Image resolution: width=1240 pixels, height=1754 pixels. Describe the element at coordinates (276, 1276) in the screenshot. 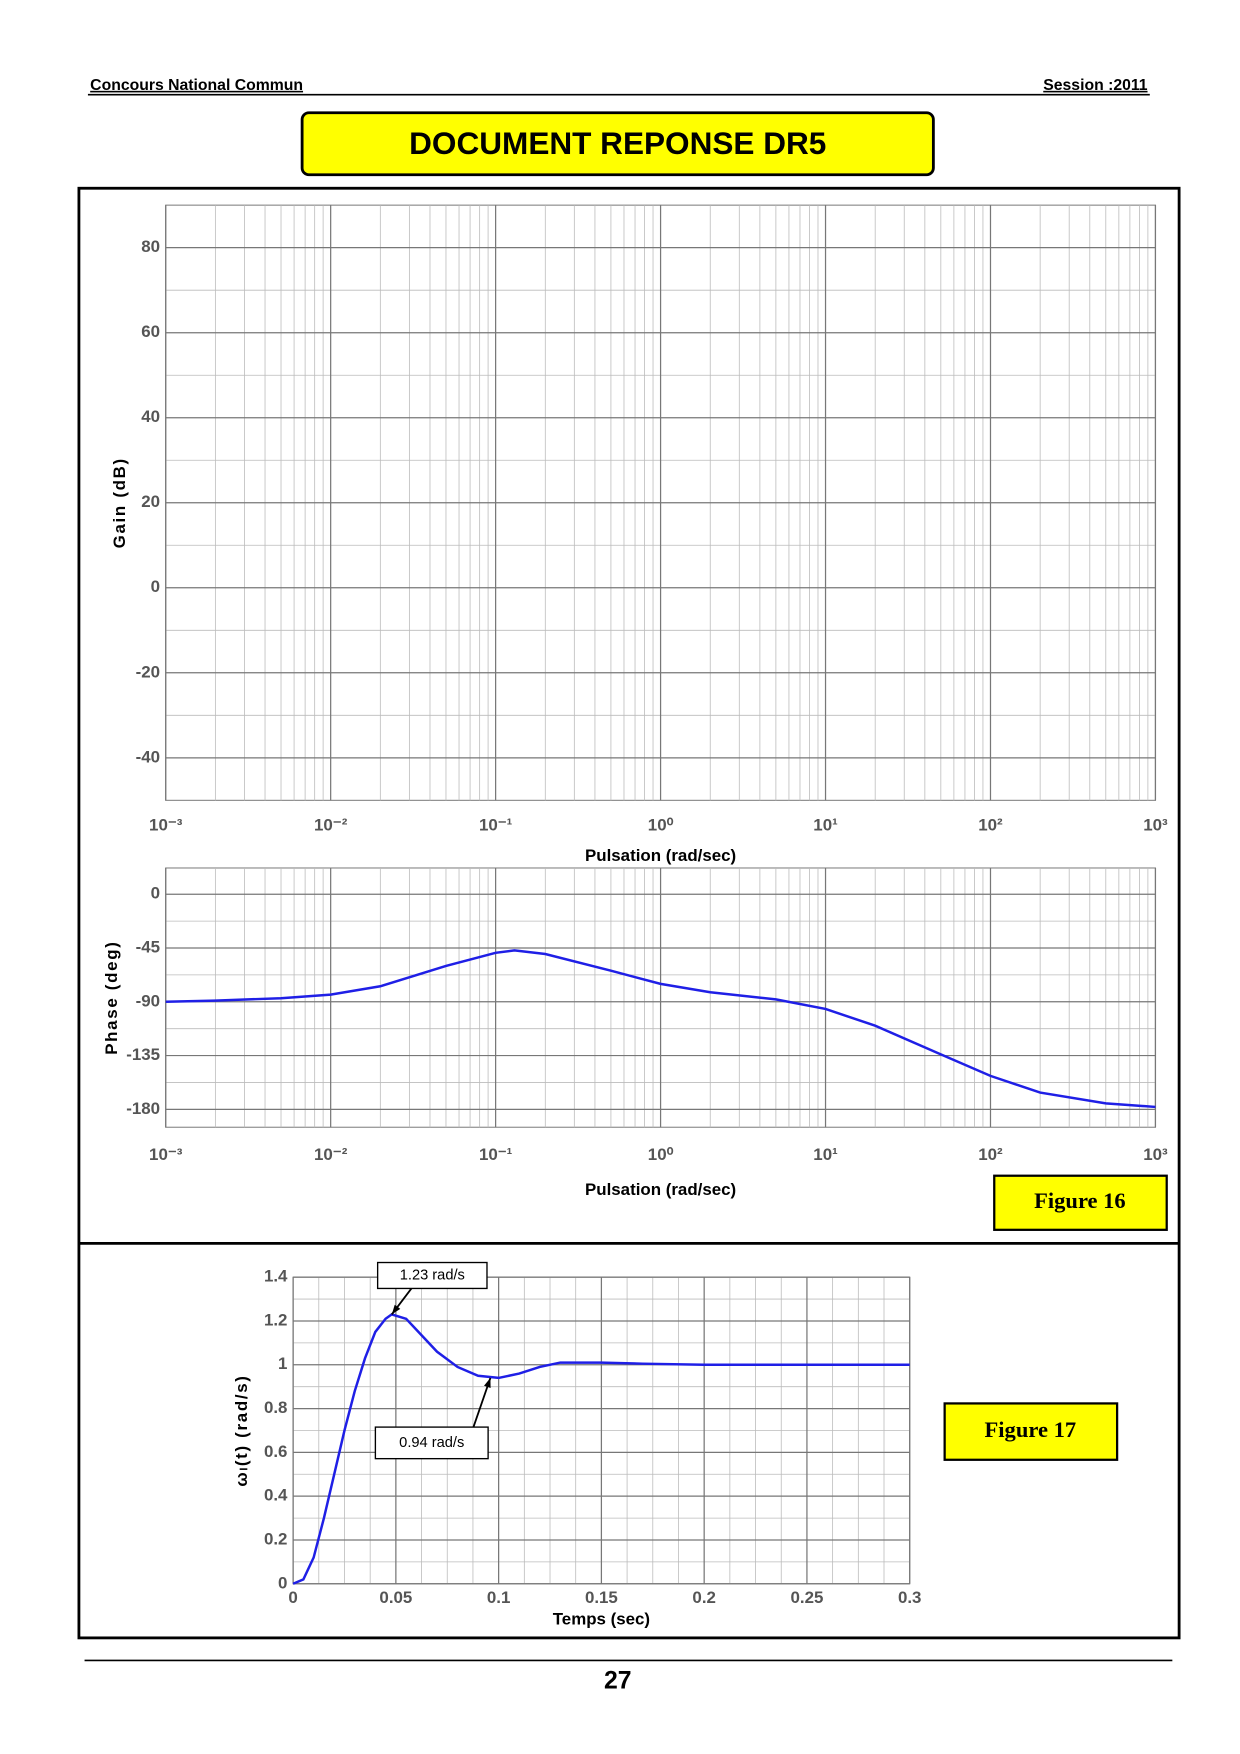

I see `y-tick-label: 1.4` at that location.